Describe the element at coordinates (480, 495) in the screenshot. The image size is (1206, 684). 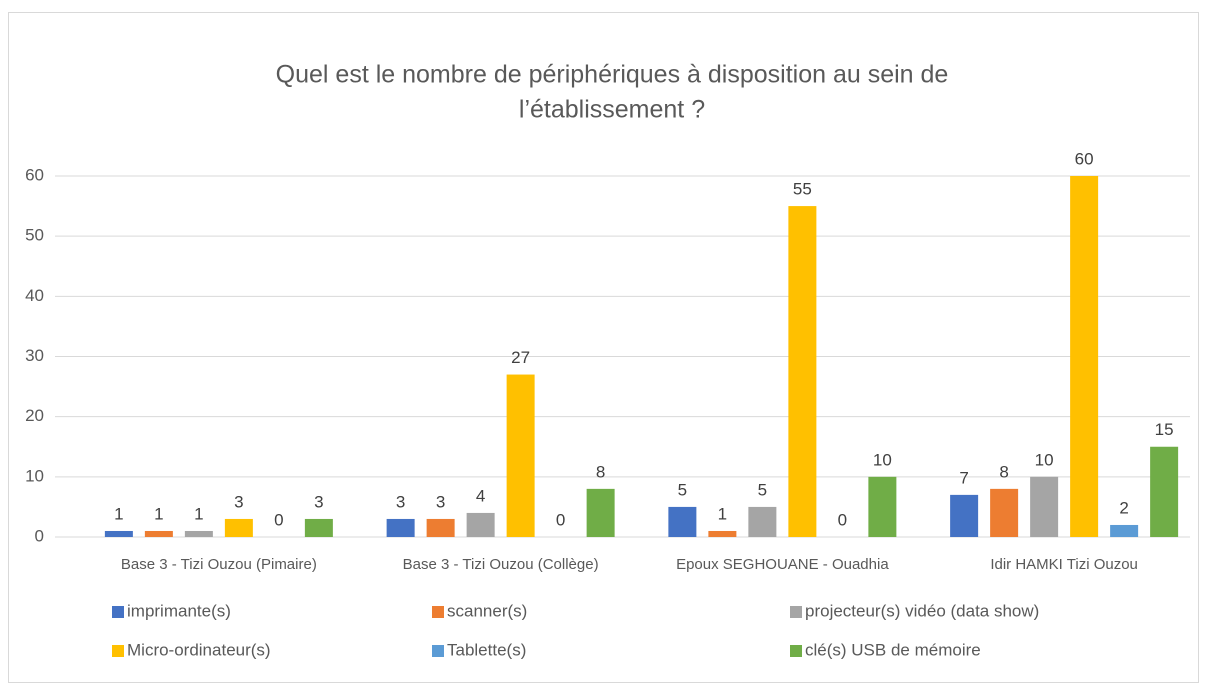
I see `data-label: 4` at that location.